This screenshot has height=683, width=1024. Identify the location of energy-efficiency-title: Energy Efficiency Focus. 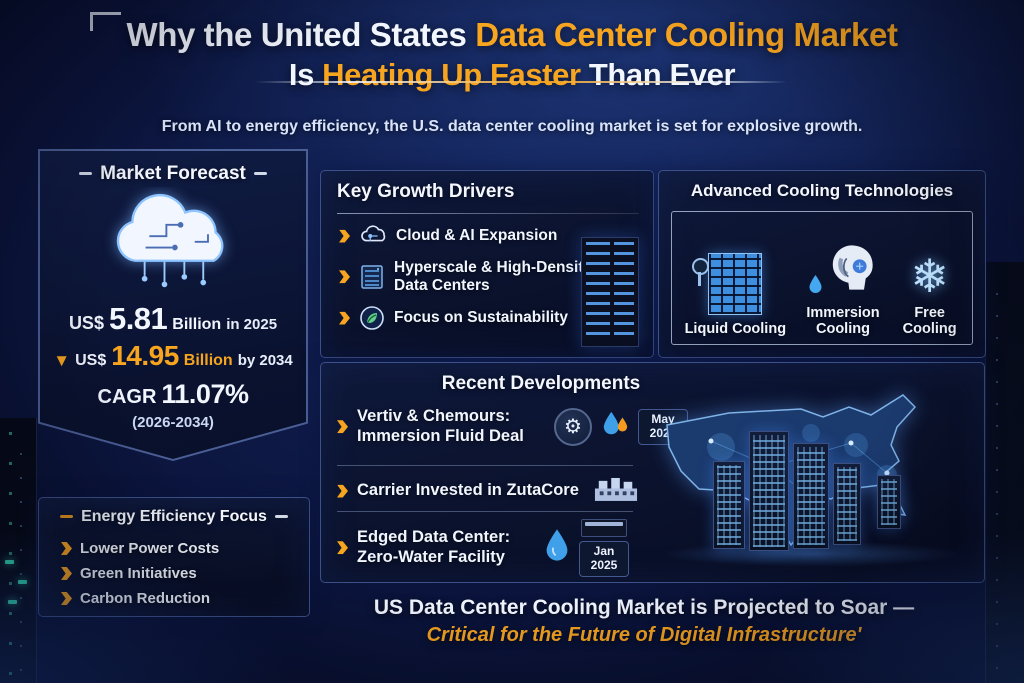
(174, 517).